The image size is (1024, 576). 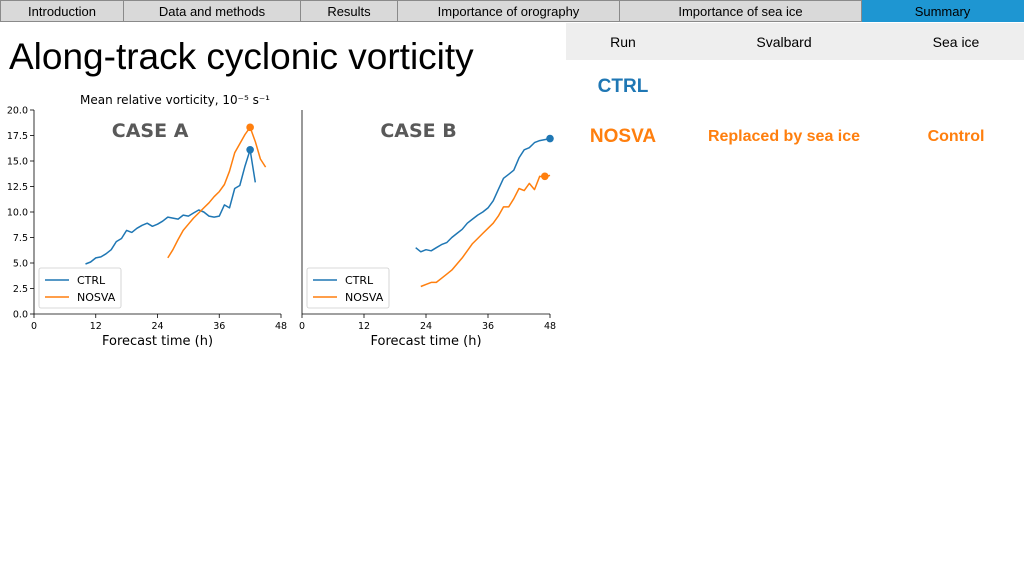 I want to click on y-tick-label: 20.0, so click(x=17, y=111).